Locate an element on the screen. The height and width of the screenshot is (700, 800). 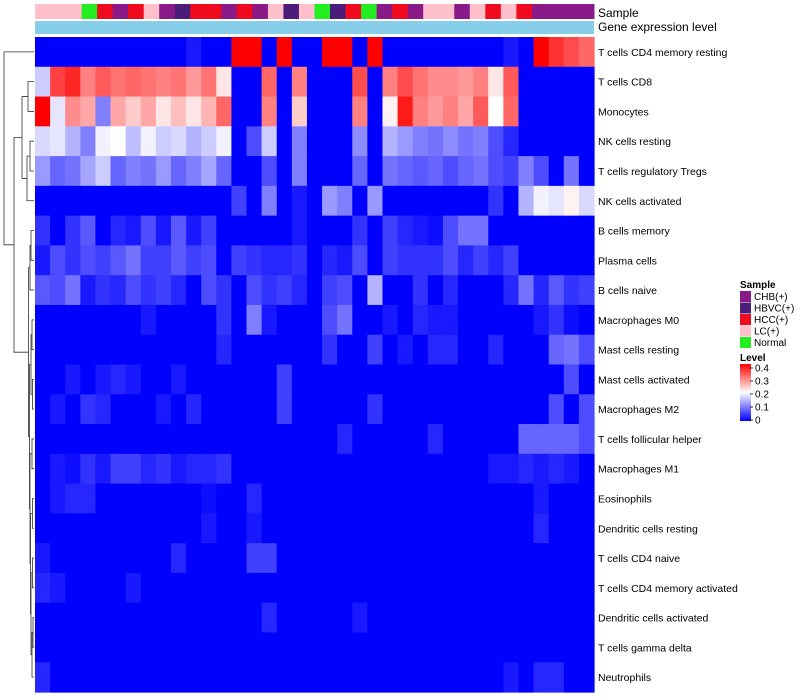
sample-annotation-cell is located at coordinates (275, 11).